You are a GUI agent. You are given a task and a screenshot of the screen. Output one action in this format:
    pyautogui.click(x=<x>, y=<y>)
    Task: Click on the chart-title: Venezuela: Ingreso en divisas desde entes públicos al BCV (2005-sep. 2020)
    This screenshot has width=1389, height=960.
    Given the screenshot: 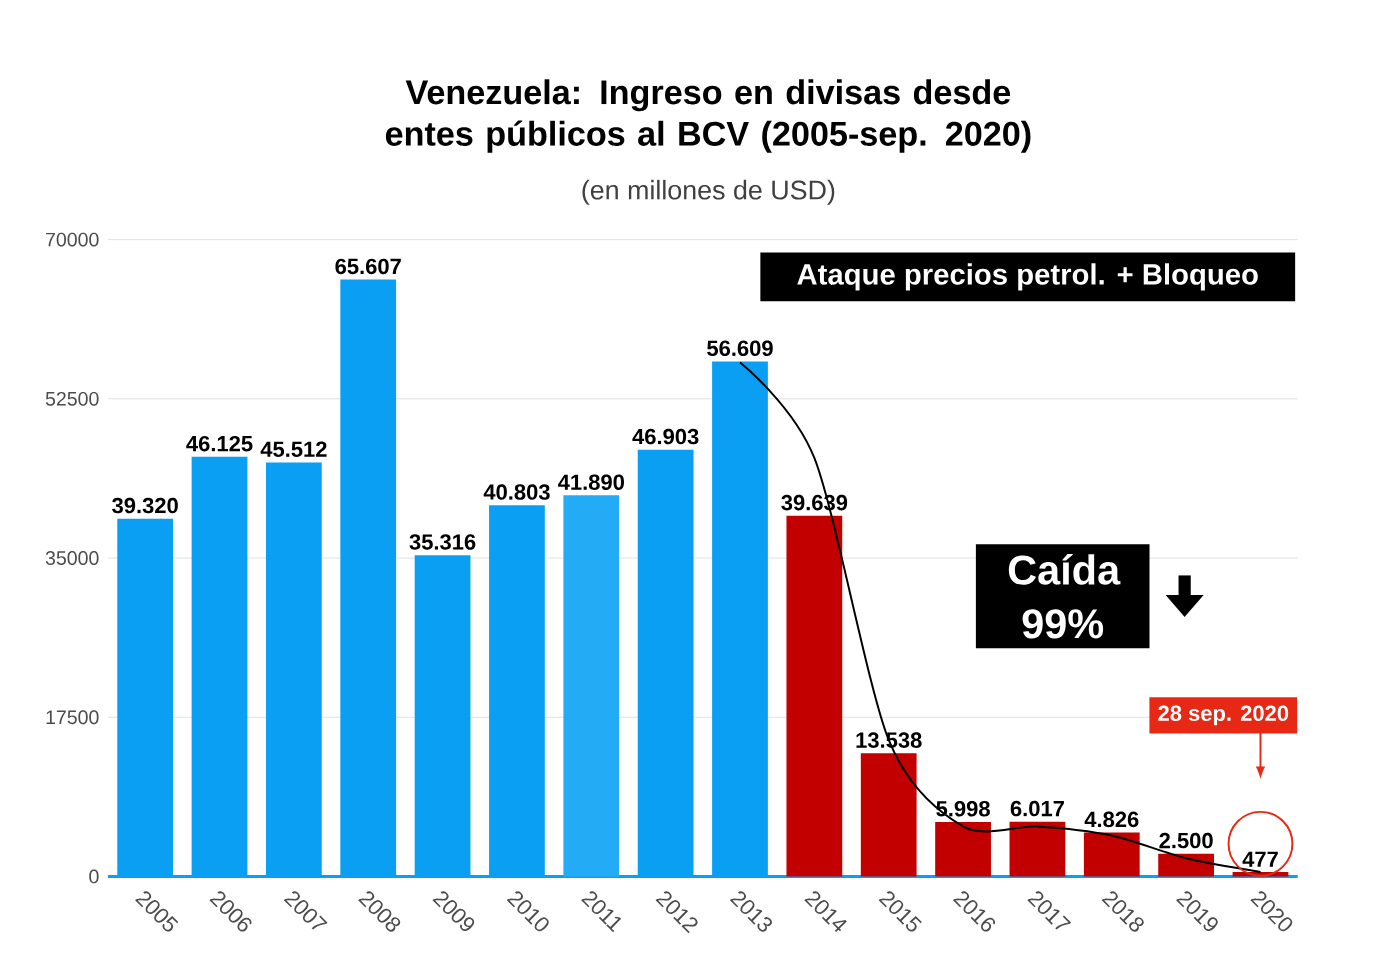 What is the action you would take?
    pyautogui.click(x=708, y=116)
    